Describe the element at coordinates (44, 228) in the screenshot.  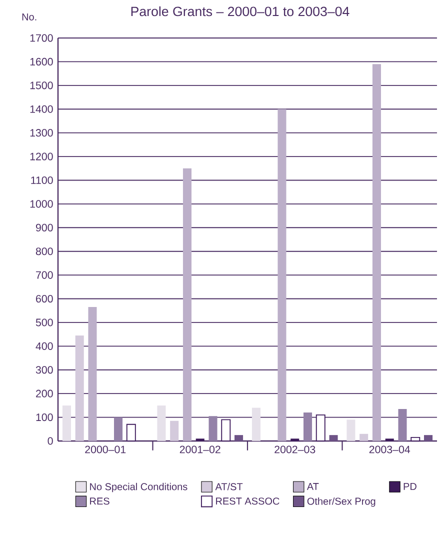
I see `y-tick-label: 900` at that location.